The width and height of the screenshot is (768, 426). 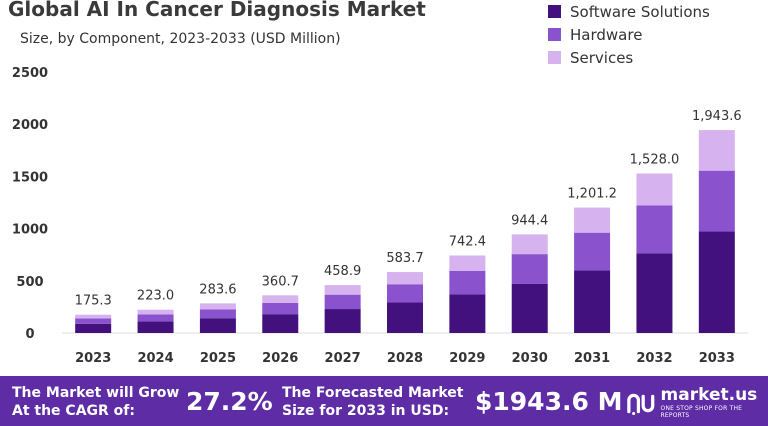 What do you see at coordinates (280, 358) in the screenshot?
I see `x-tick-label: 2026` at bounding box center [280, 358].